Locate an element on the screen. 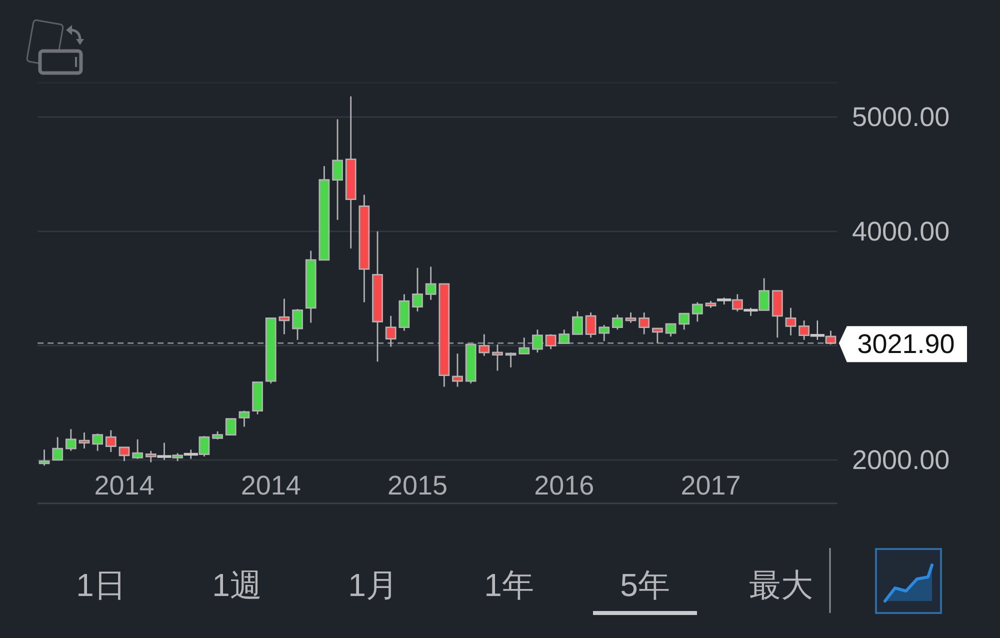 This screenshot has height=638, width=1000. text: 1日 is located at coordinates (101, 585).